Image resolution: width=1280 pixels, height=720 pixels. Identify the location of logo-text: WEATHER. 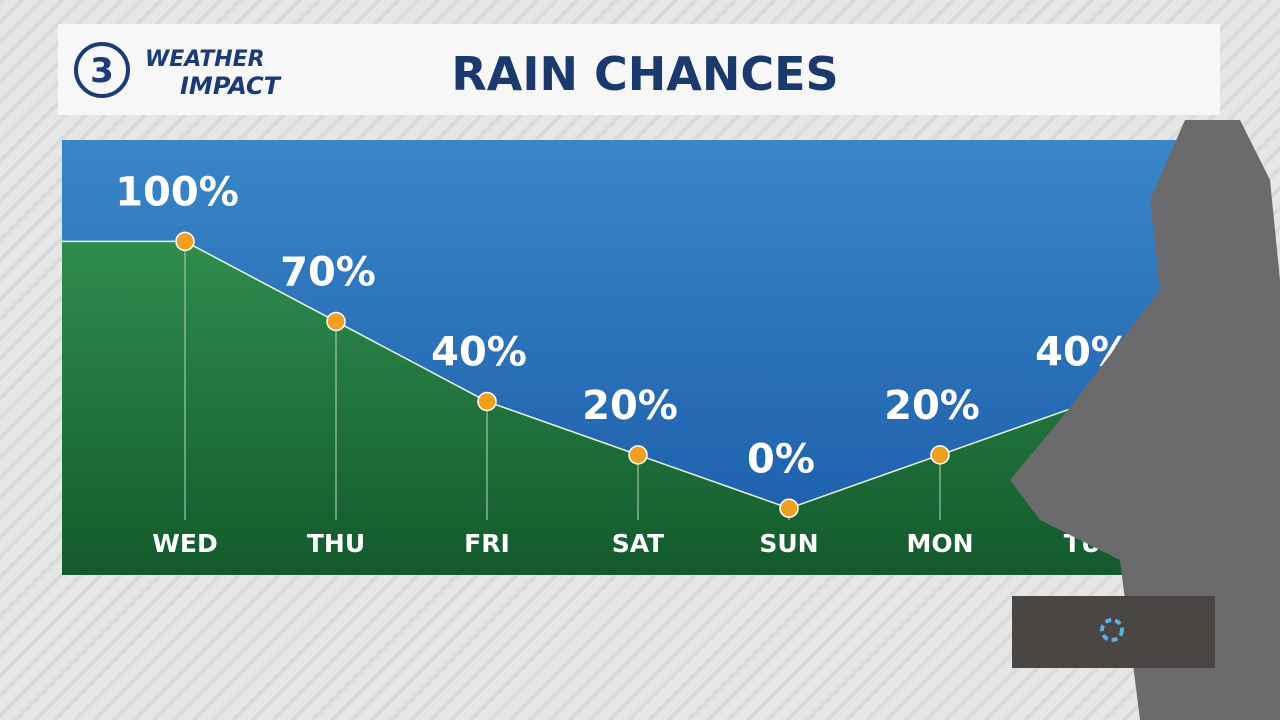
(205, 59).